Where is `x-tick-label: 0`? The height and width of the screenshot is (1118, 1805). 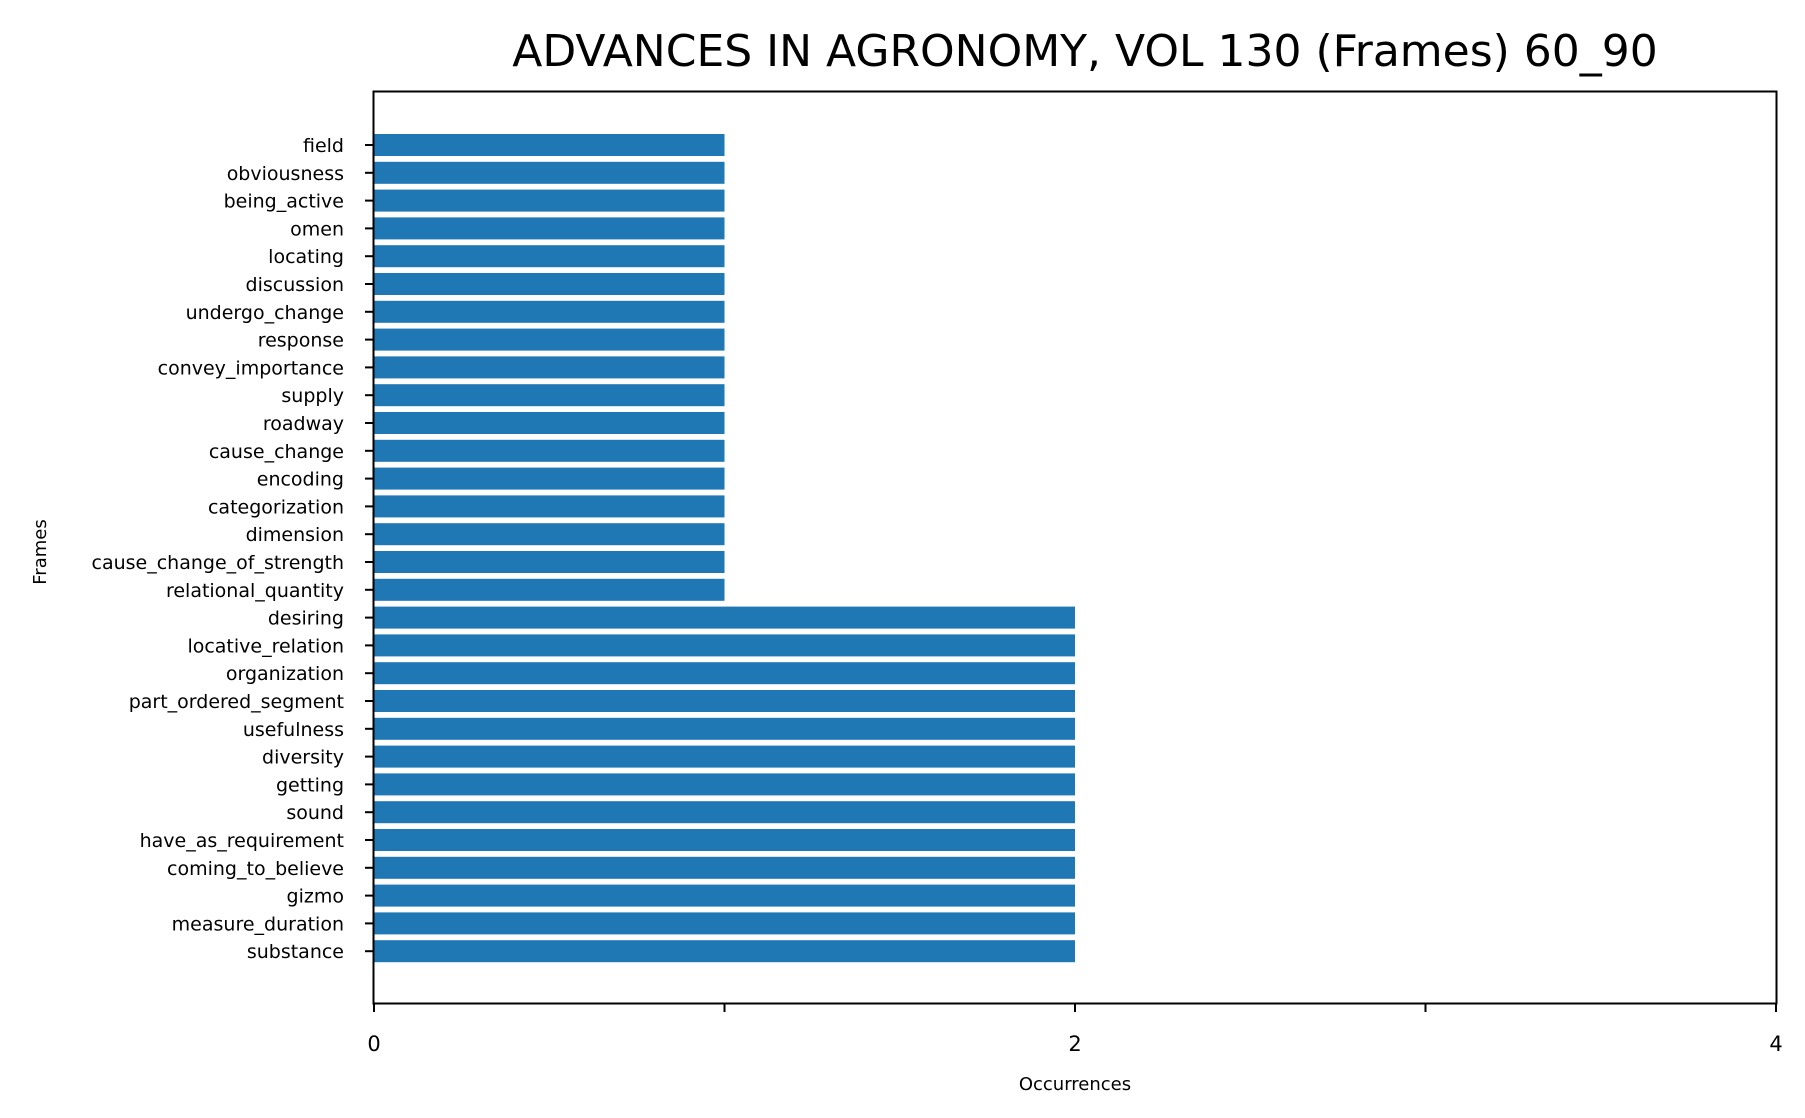
x-tick-label: 0 is located at coordinates (373, 1044).